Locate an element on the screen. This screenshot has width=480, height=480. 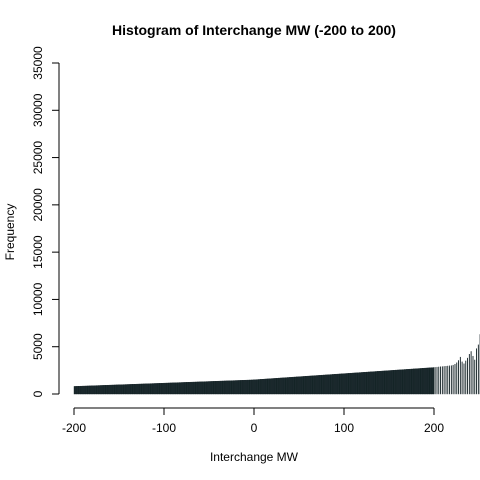
y-tick-label: 5000 is located at coordinates (38, 346).